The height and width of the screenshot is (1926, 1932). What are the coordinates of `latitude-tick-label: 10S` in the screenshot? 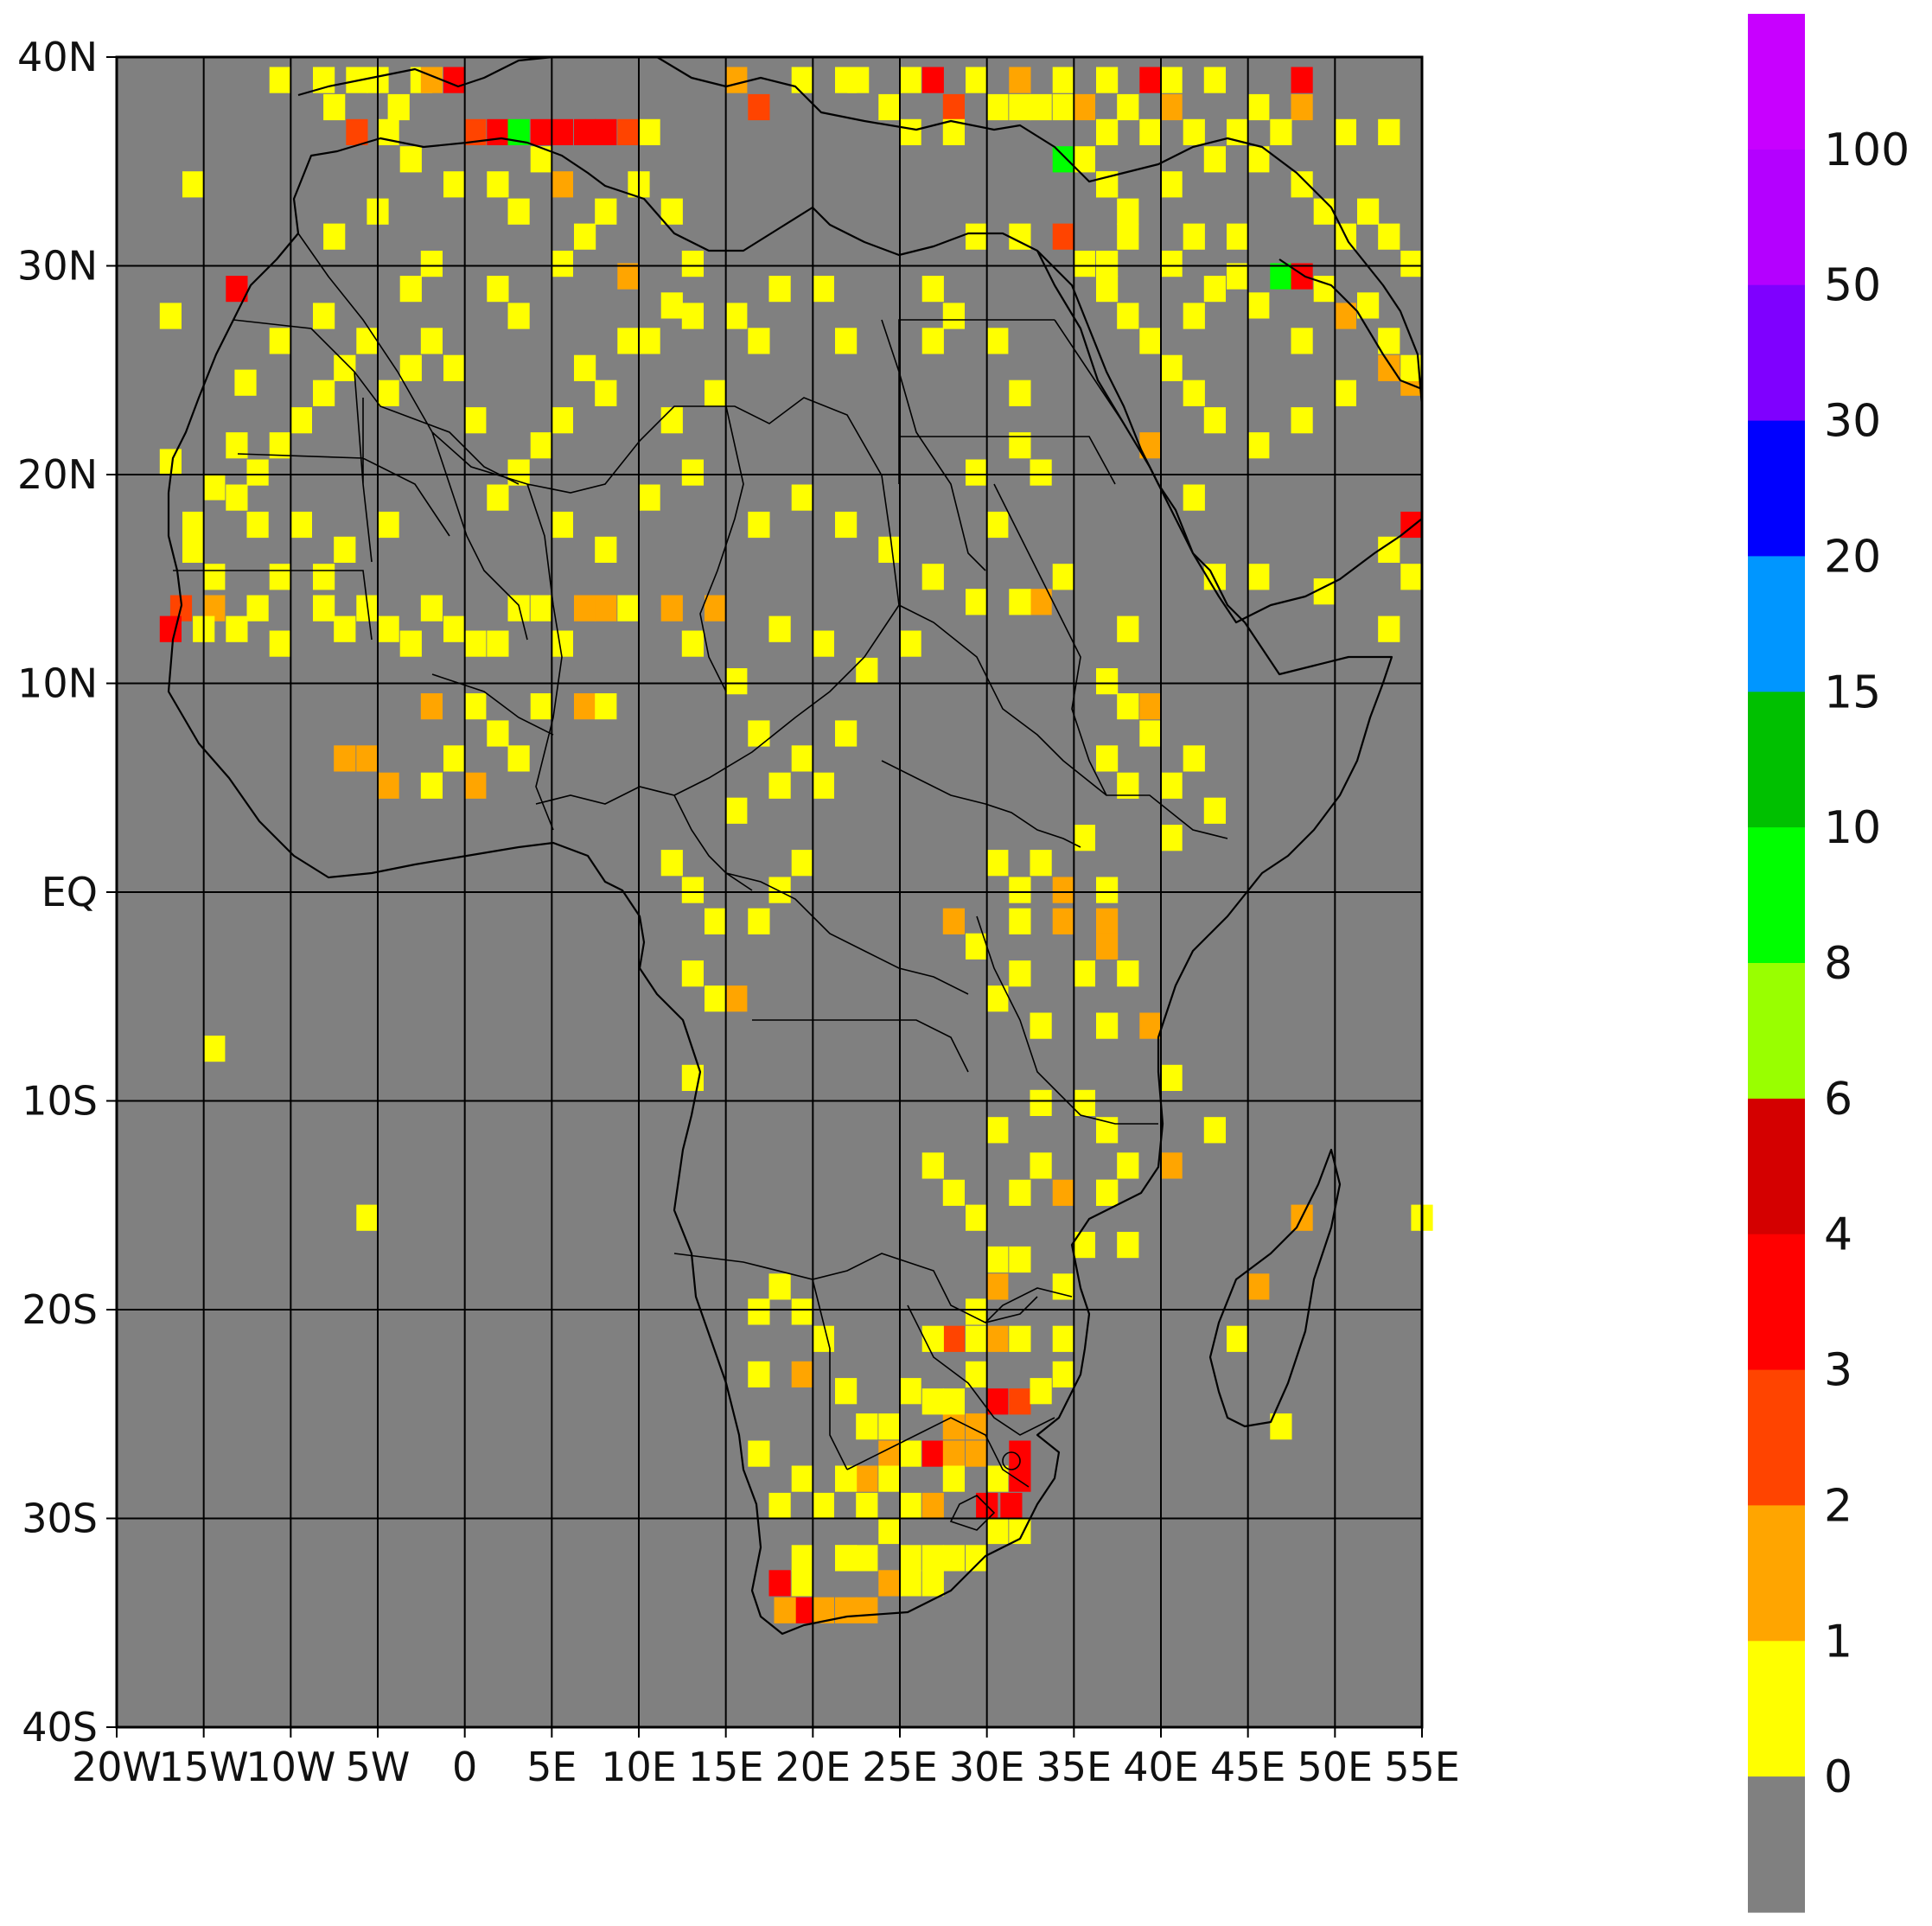 It's located at (60, 1101).